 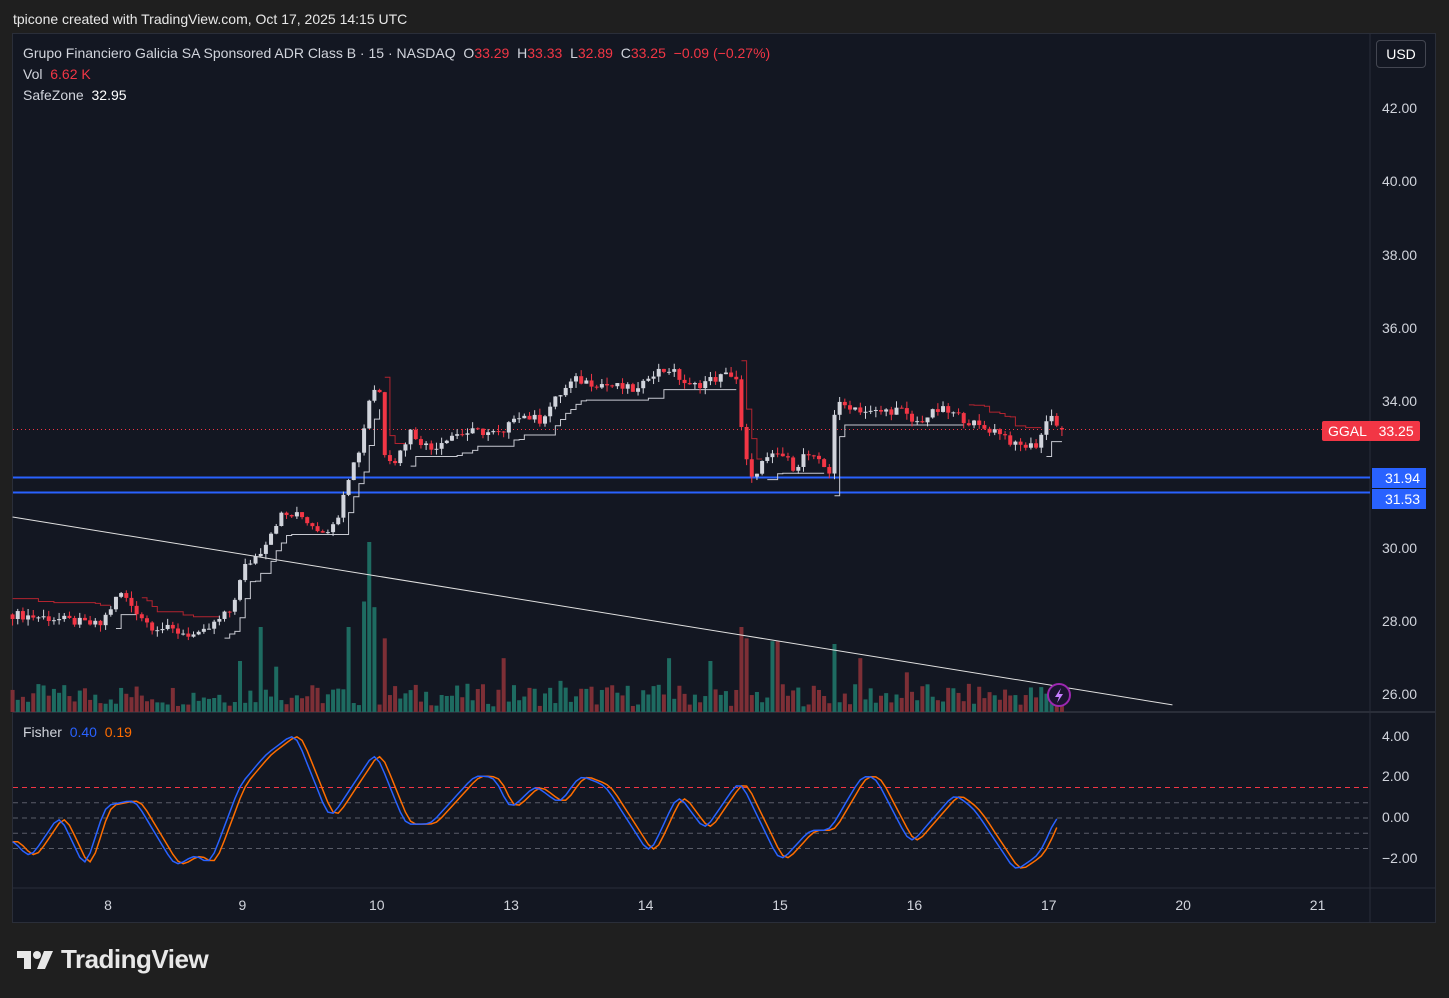 I want to click on tradingview-logo: TradingView, so click(x=112, y=959).